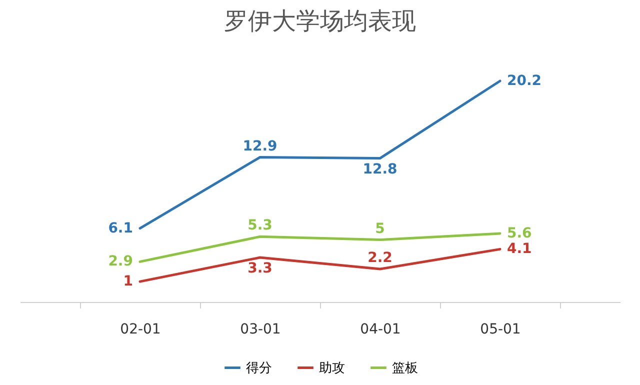  What do you see at coordinates (380, 258) in the screenshot?
I see `data-label: 2.2` at bounding box center [380, 258].